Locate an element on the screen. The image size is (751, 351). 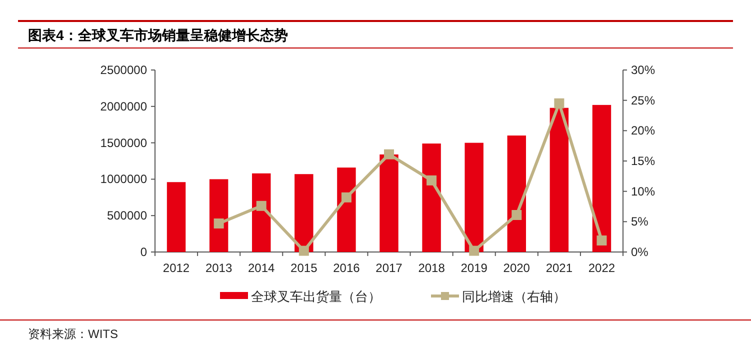
x-tick-label: 2019 is located at coordinates (474, 268).